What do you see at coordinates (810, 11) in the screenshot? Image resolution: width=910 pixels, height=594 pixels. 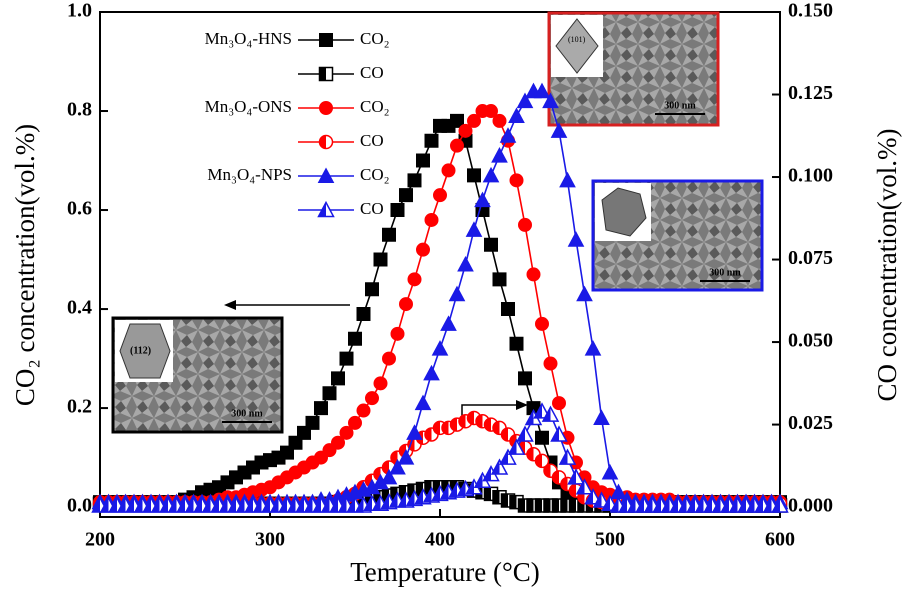 I see `y2-tick-label: 0.150` at bounding box center [810, 11].